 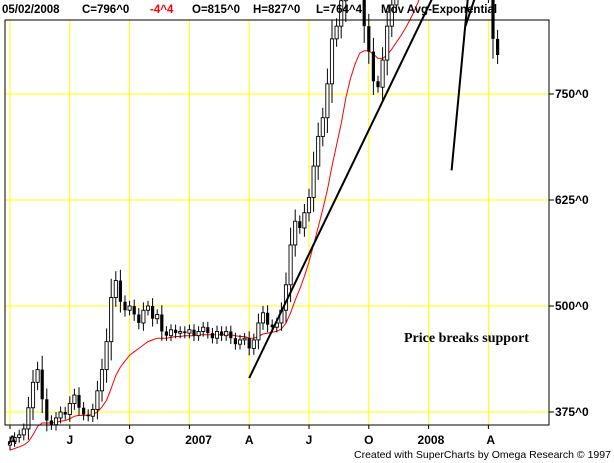 What do you see at coordinates (459, 85) in the screenshot?
I see `annotation-arrow` at bounding box center [459, 85].